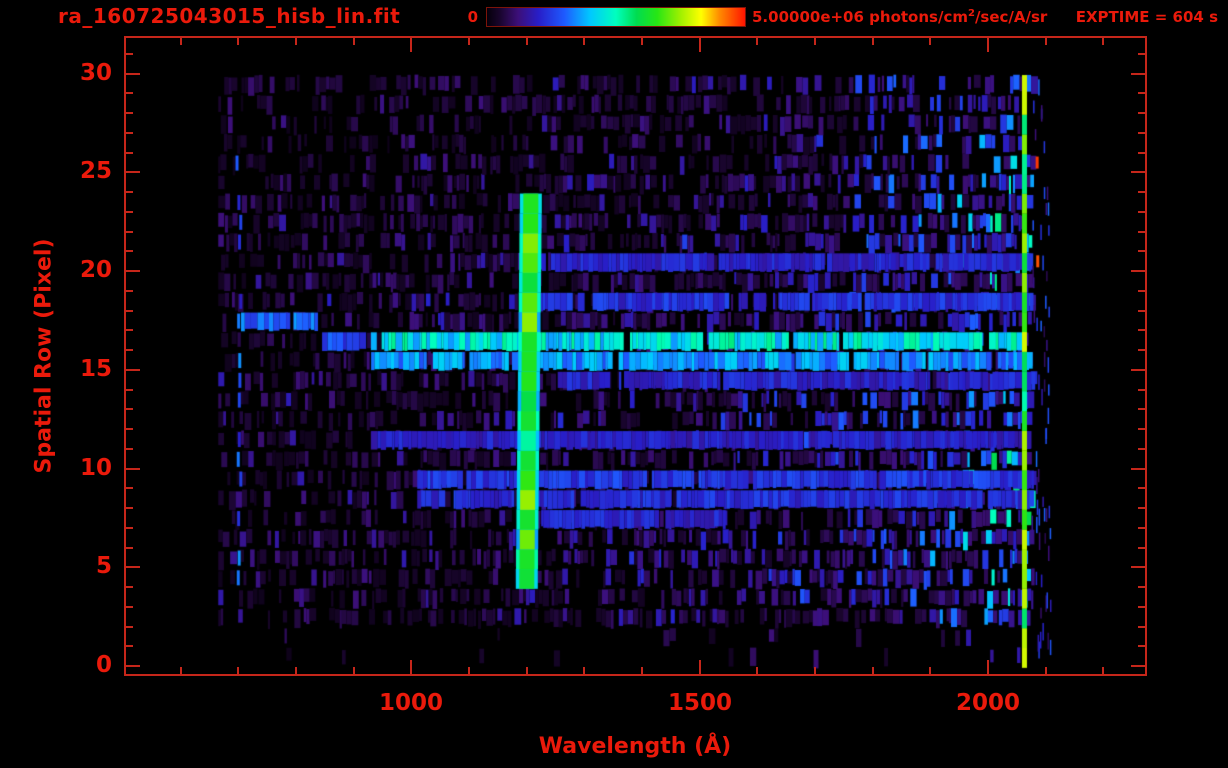 Image resolution: width=1228 pixels, height=768 pixels. Describe the element at coordinates (95, 468) in the screenshot. I see `y-tick-label: 10` at that location.